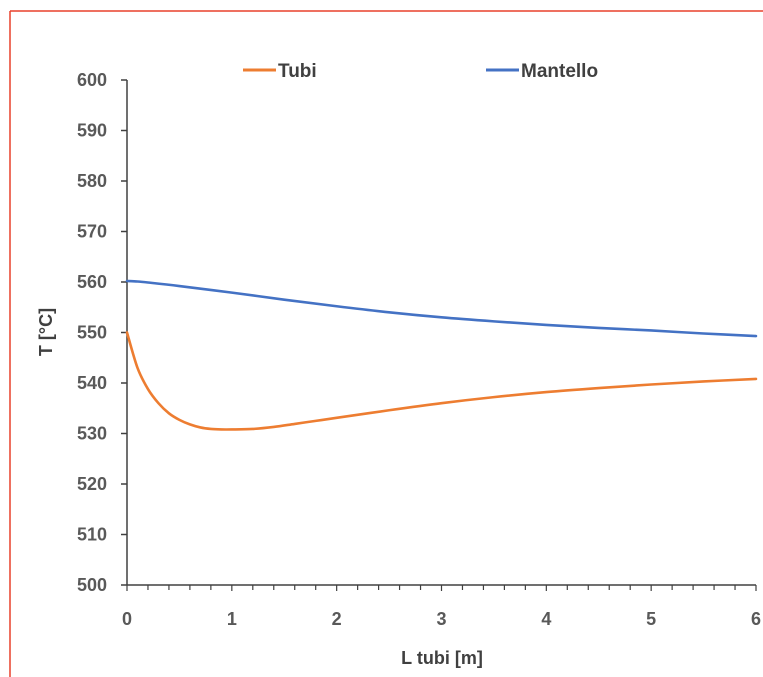 This screenshot has width=763, height=677. Describe the element at coordinates (92, 535) in the screenshot. I see `y-tick-label: 510` at that location.